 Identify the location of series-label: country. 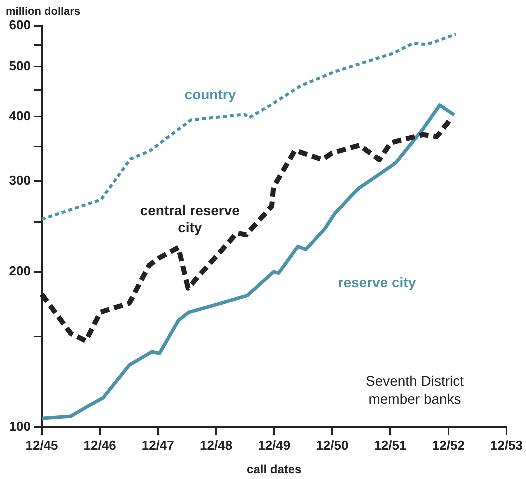
(210, 94).